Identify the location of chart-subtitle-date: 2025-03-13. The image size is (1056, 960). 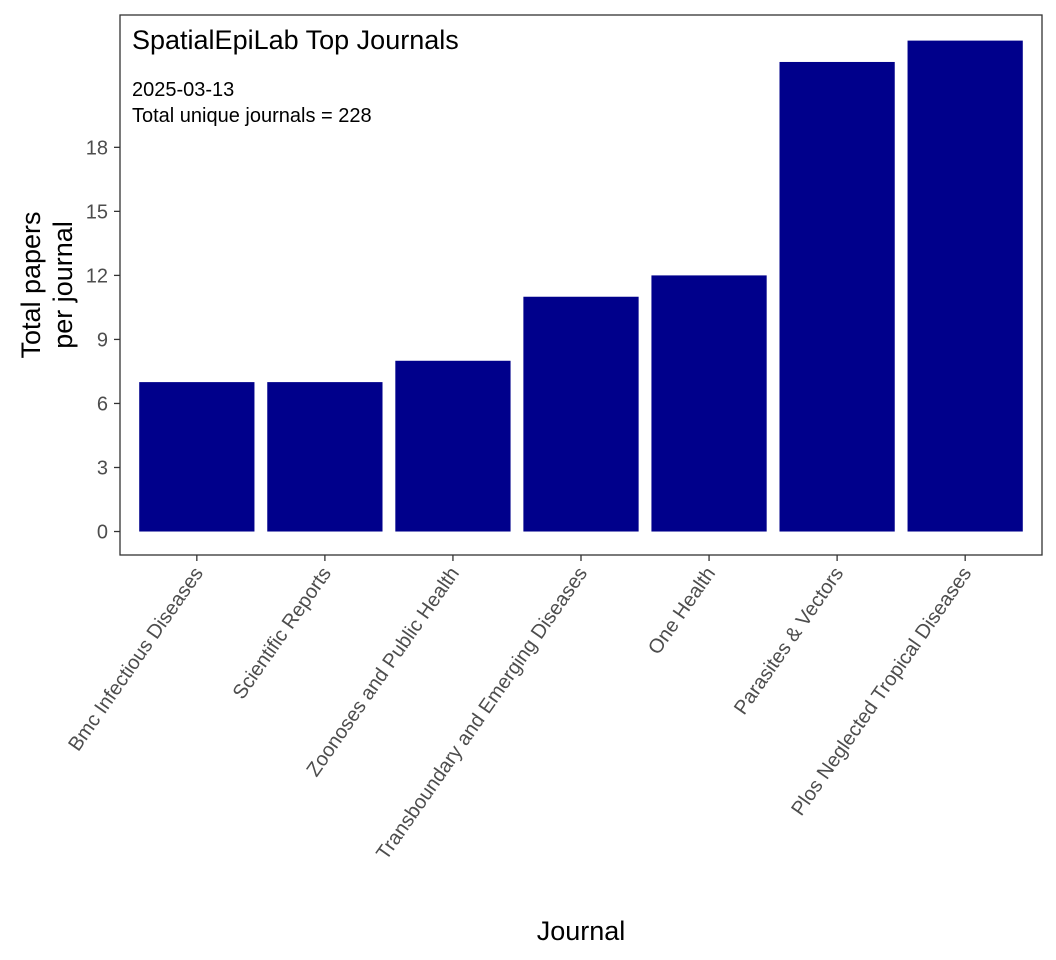
(183, 90).